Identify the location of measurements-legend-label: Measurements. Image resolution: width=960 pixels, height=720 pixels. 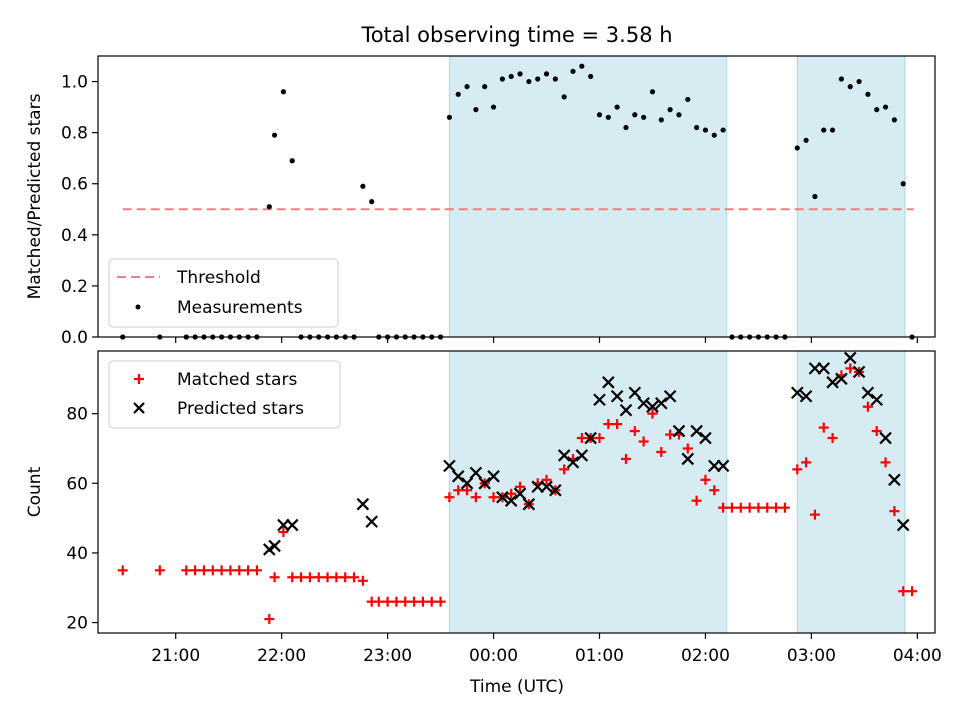
(240, 308).